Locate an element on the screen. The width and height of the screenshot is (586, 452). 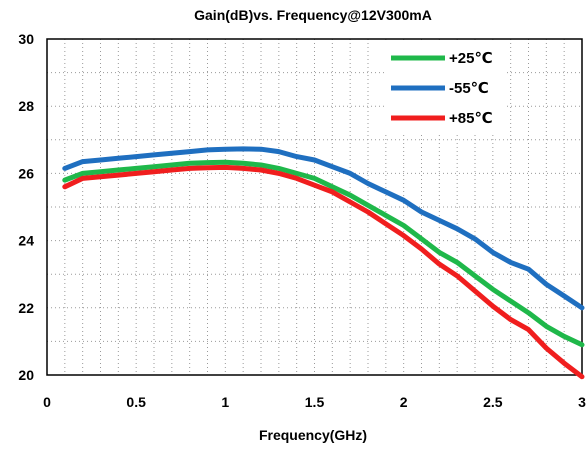
x-tick-label: 1.5 is located at coordinates (315, 402).